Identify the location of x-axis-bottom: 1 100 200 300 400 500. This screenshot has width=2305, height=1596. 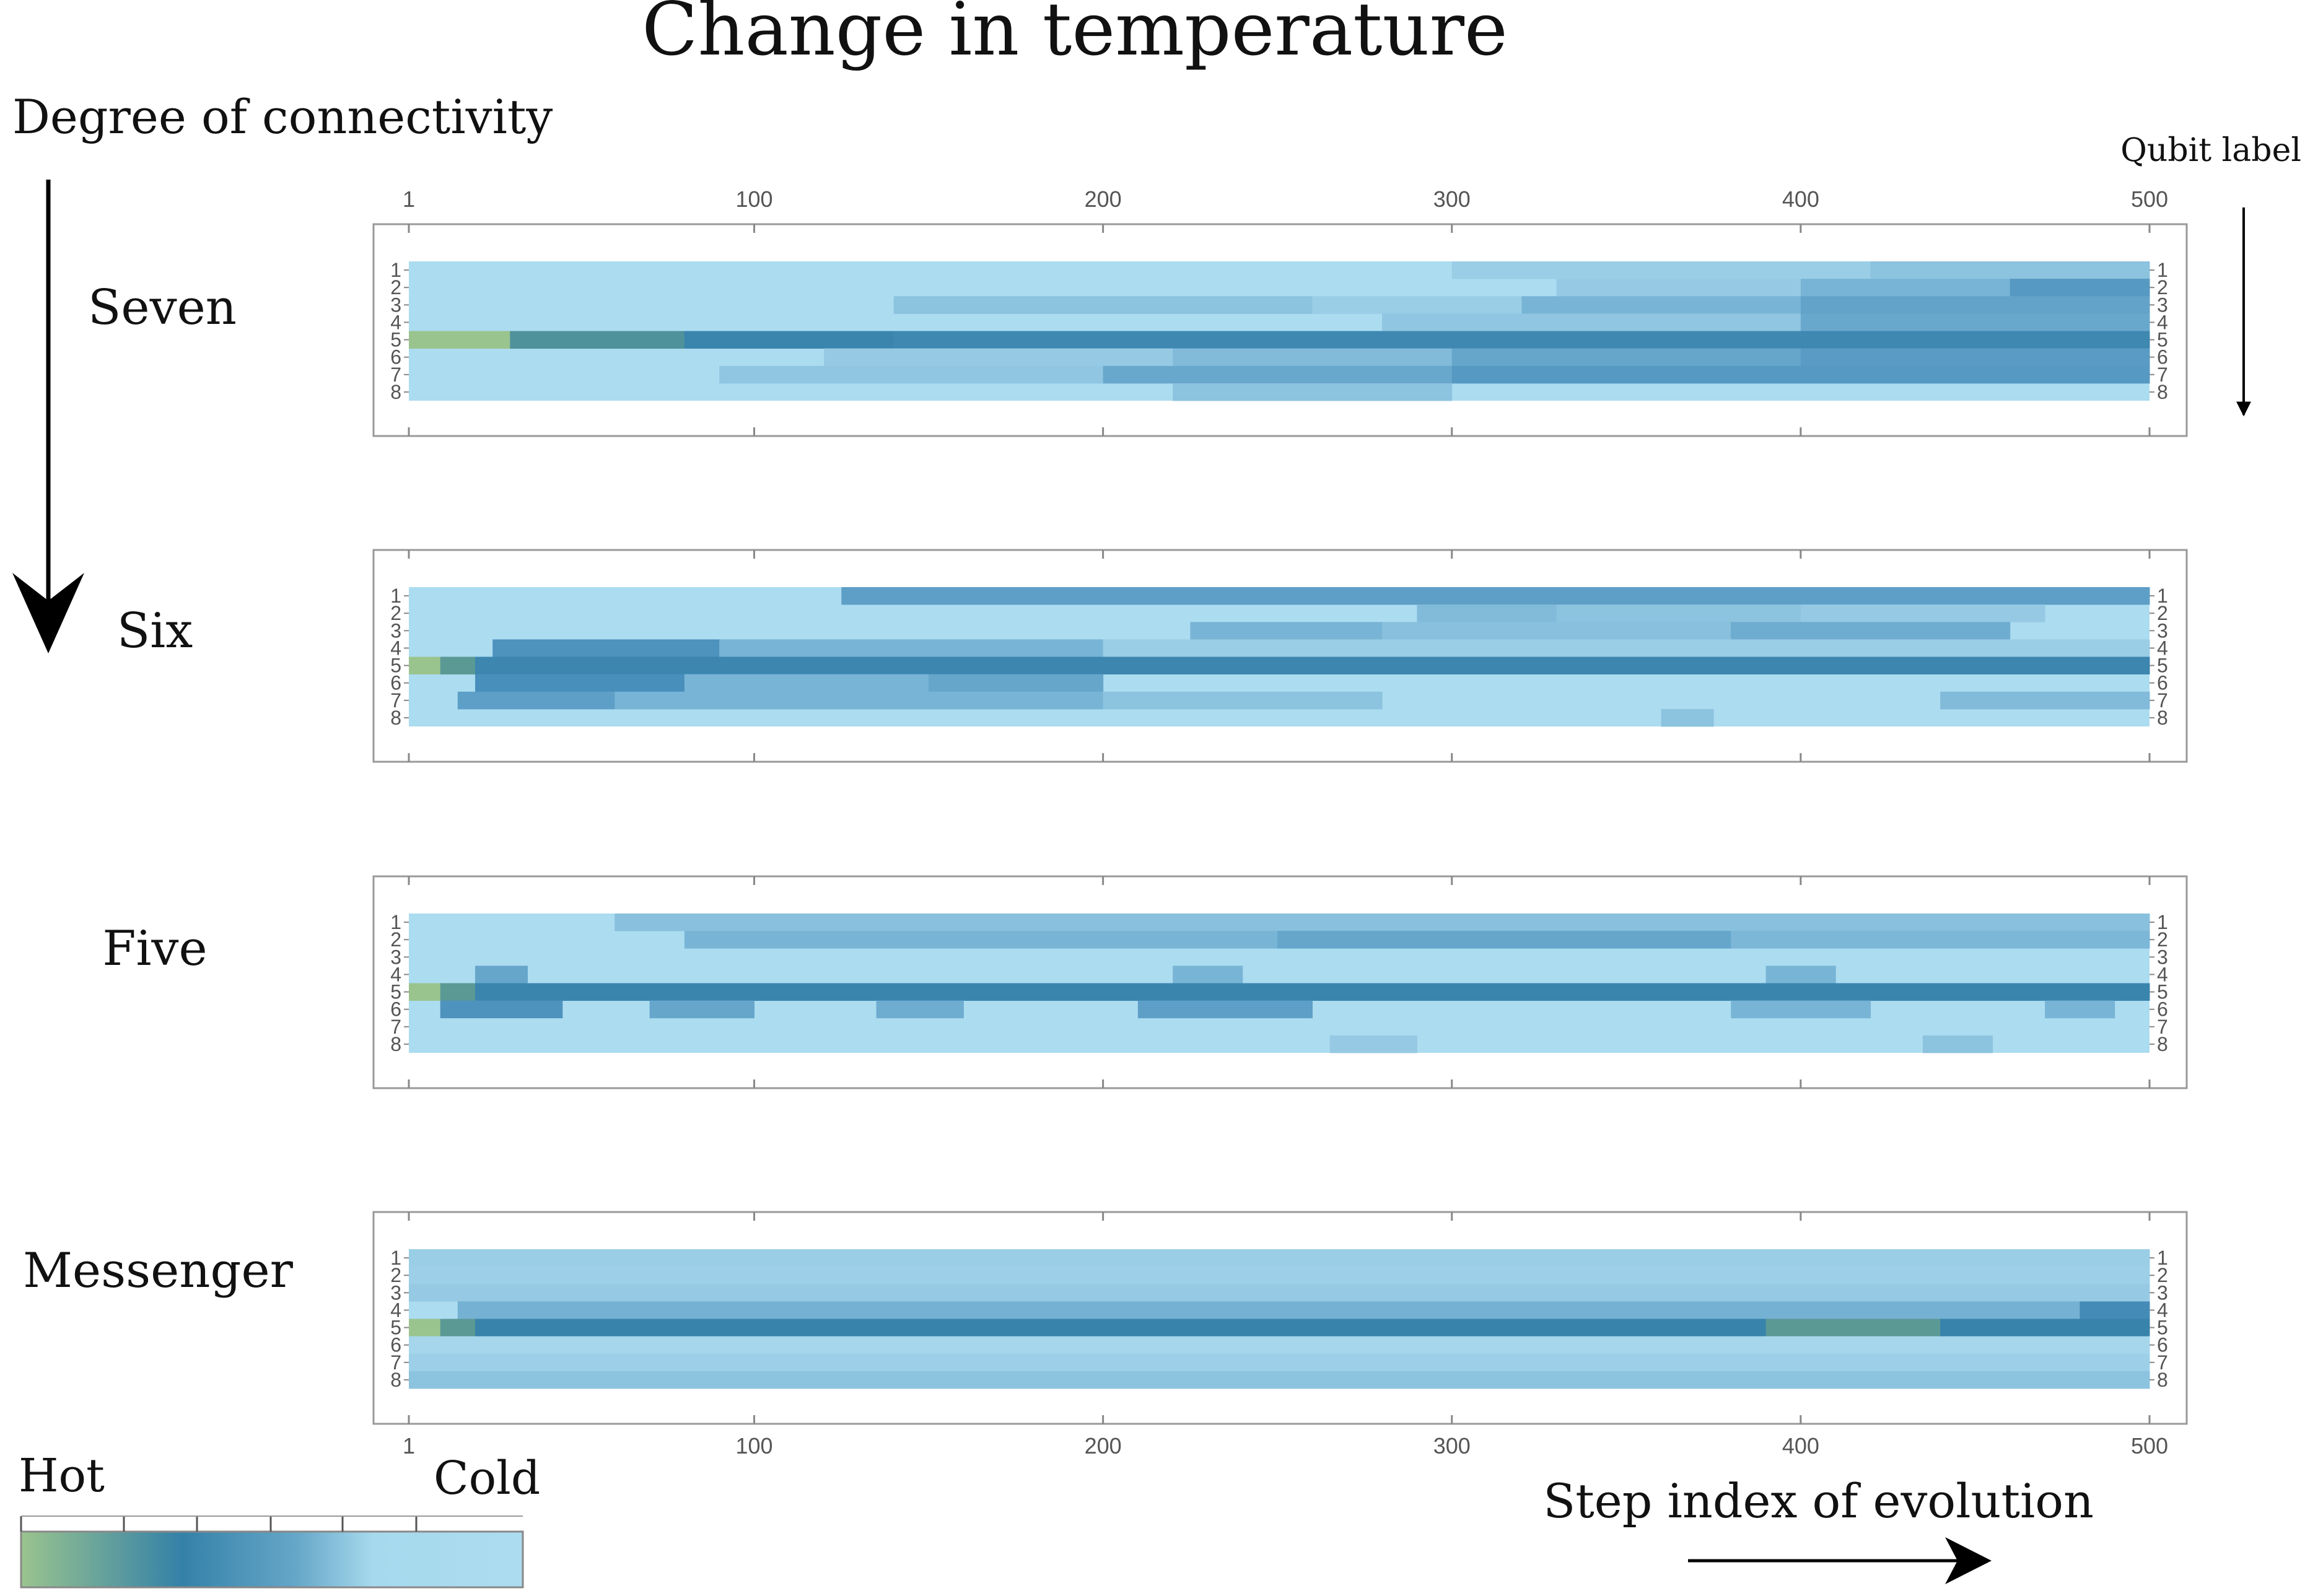
(1285, 1446).